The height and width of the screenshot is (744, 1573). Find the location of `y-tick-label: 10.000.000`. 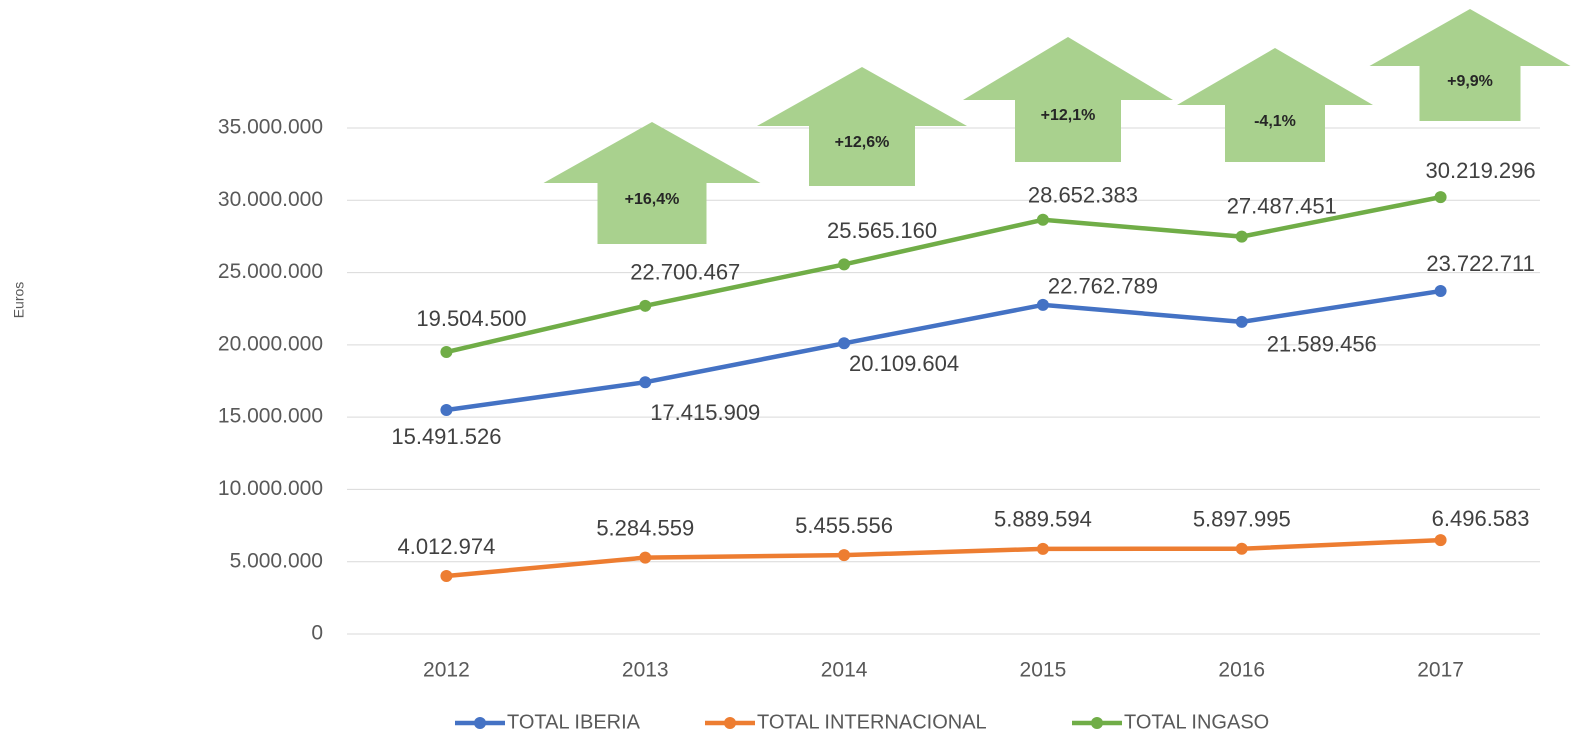

y-tick-label: 10.000.000 is located at coordinates (270, 488).